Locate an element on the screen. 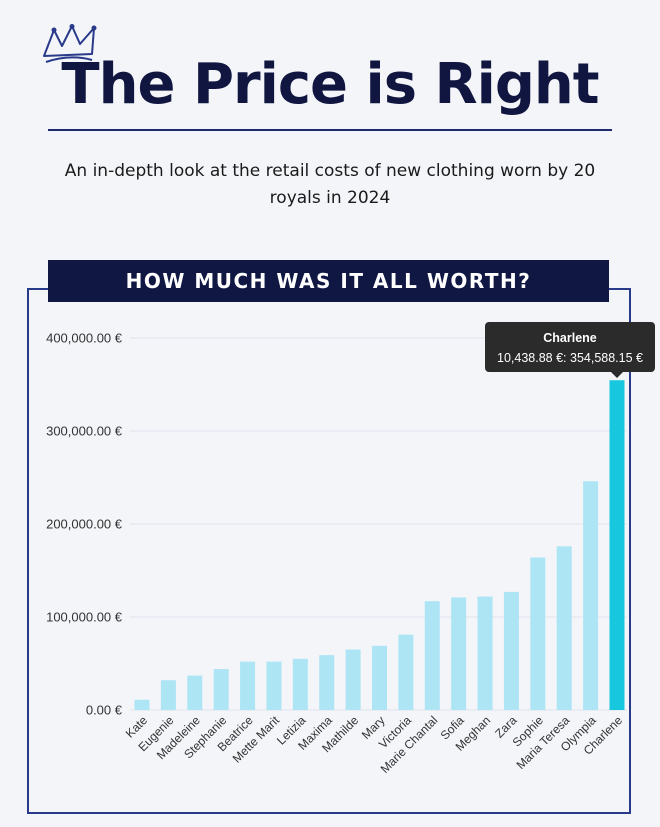 The height and width of the screenshot is (827, 660). y-tick-label: 200,000.00 € is located at coordinates (84, 524).